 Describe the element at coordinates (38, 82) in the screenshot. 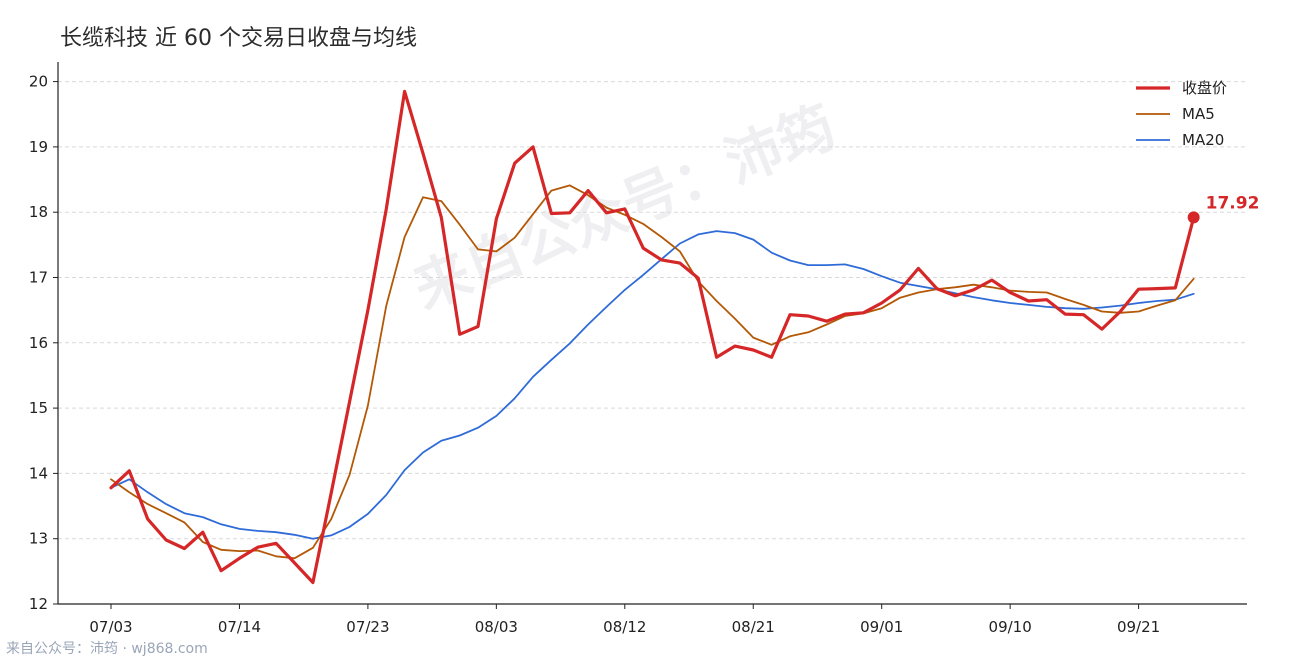

I see `y-tick-label: 20` at that location.